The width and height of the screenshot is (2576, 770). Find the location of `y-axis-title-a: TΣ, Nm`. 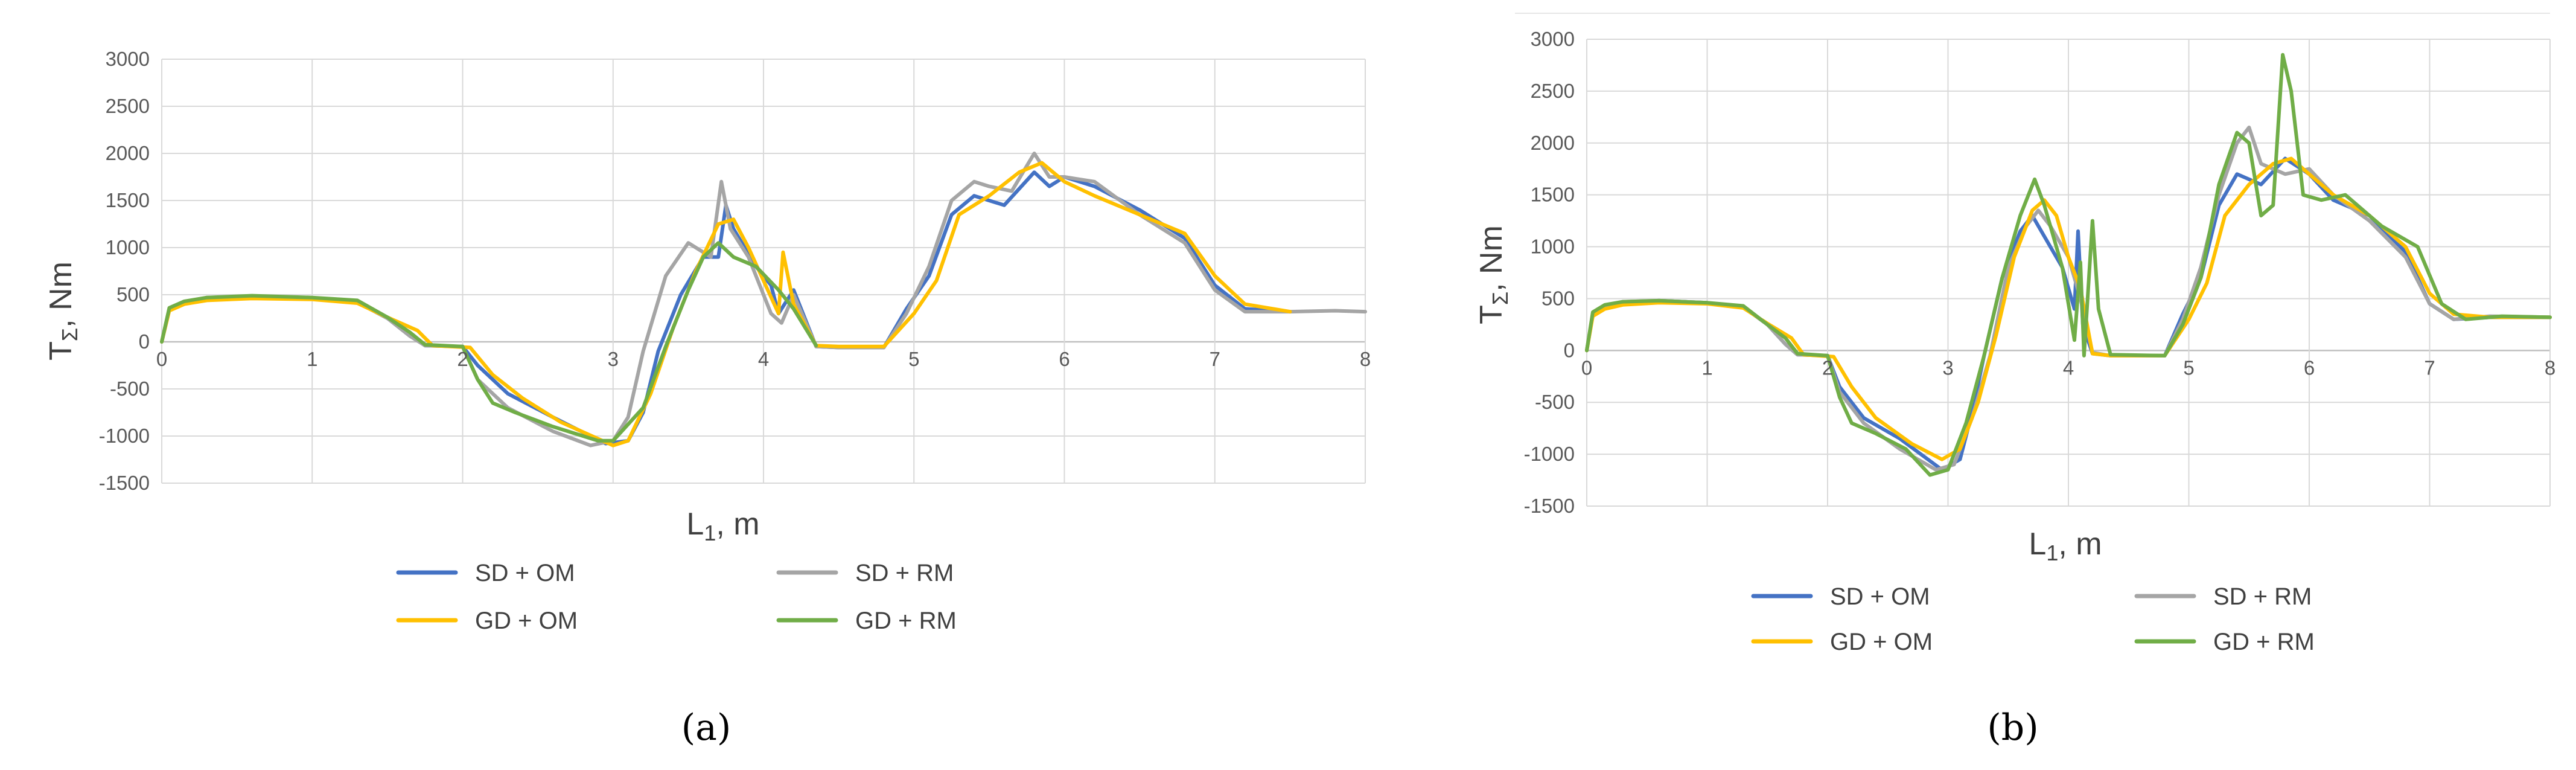

y-axis-title-a: TΣ, Nm is located at coordinates (62, 311).